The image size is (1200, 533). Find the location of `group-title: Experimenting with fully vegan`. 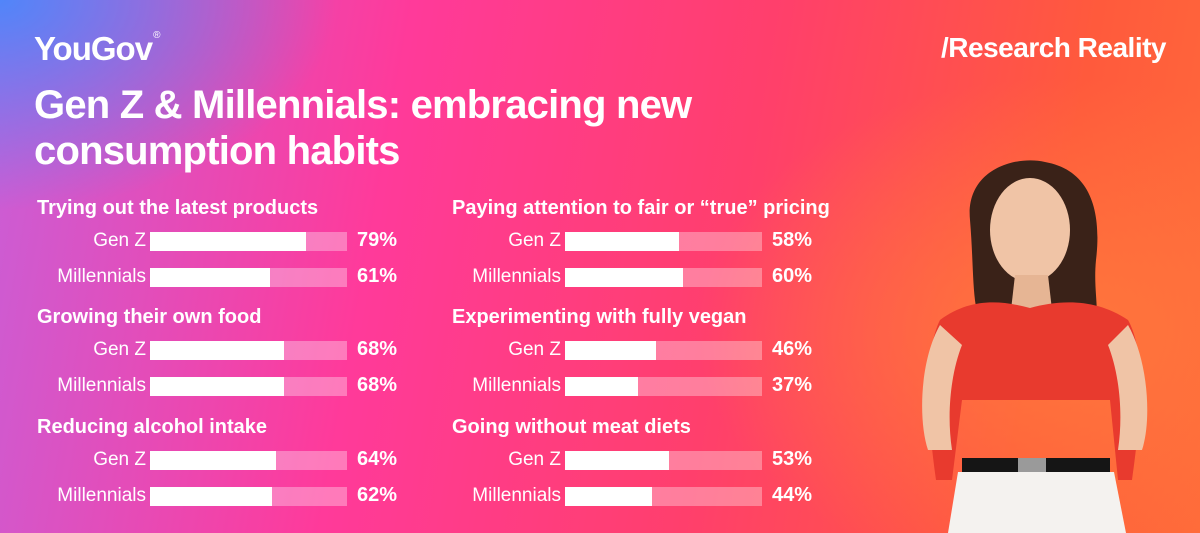

group-title: Experimenting with fully vegan is located at coordinates (599, 317).